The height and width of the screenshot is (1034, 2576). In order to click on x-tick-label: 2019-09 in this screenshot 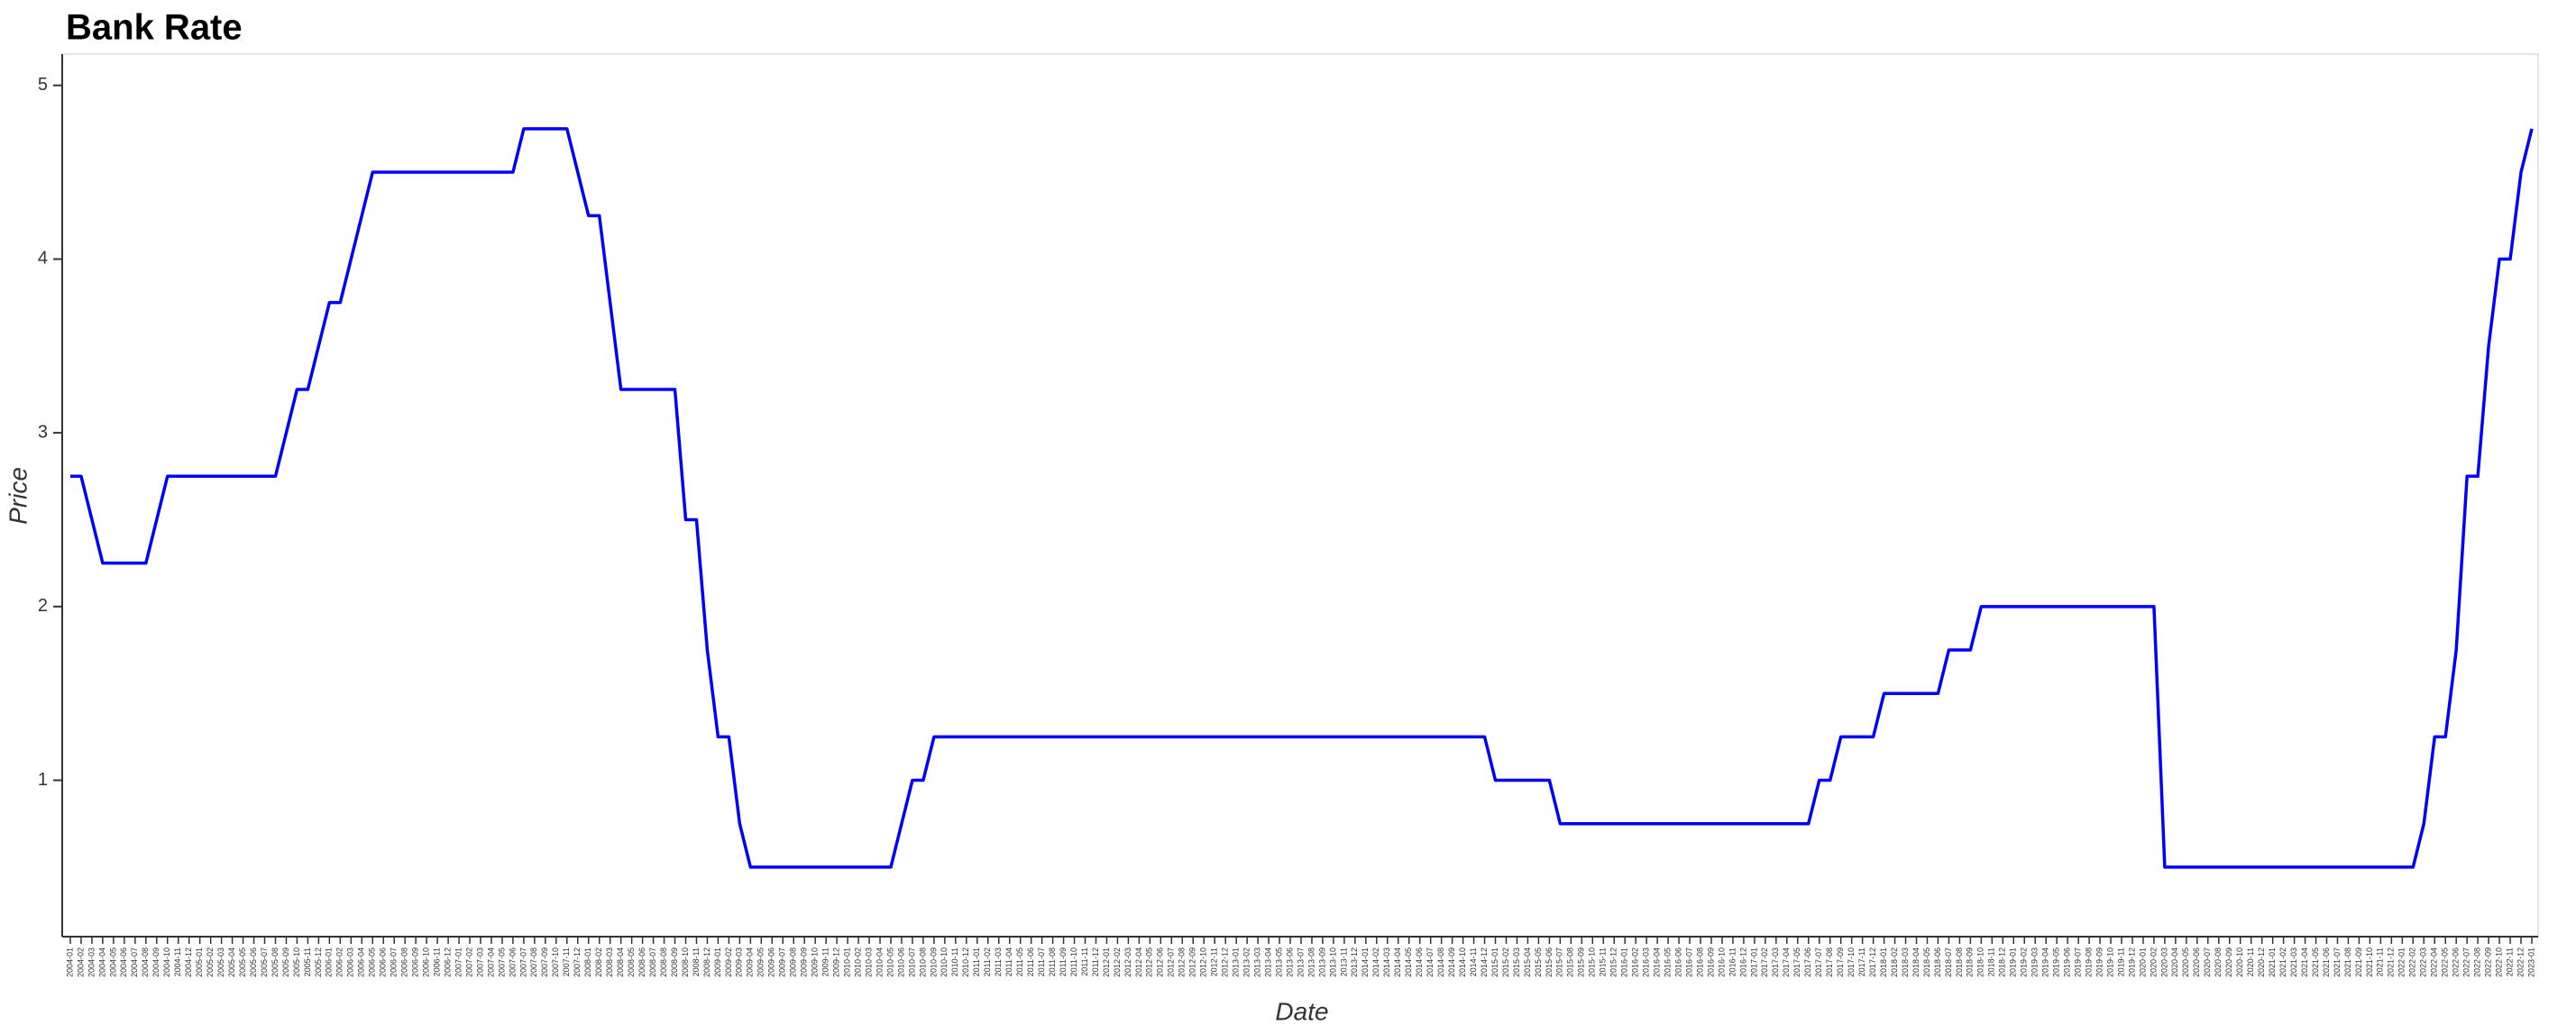, I will do `click(2099, 962)`.